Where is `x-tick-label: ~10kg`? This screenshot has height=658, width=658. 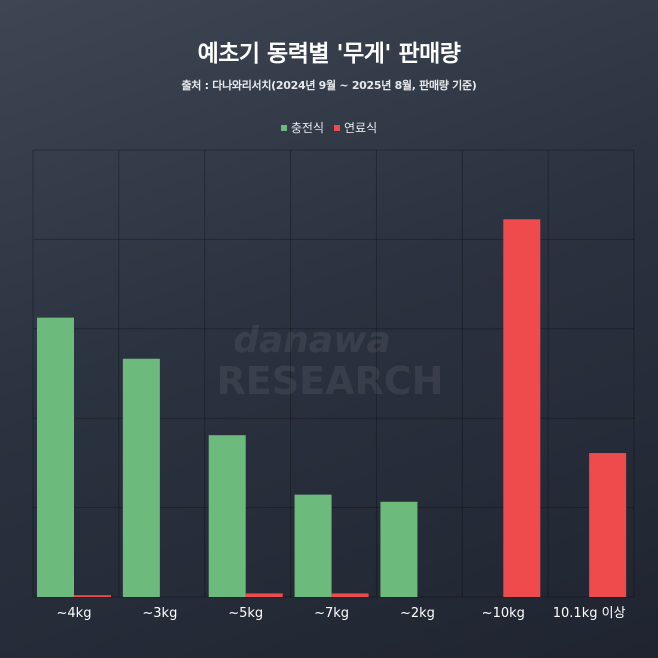
x-tick-label: ~10kg is located at coordinates (503, 613).